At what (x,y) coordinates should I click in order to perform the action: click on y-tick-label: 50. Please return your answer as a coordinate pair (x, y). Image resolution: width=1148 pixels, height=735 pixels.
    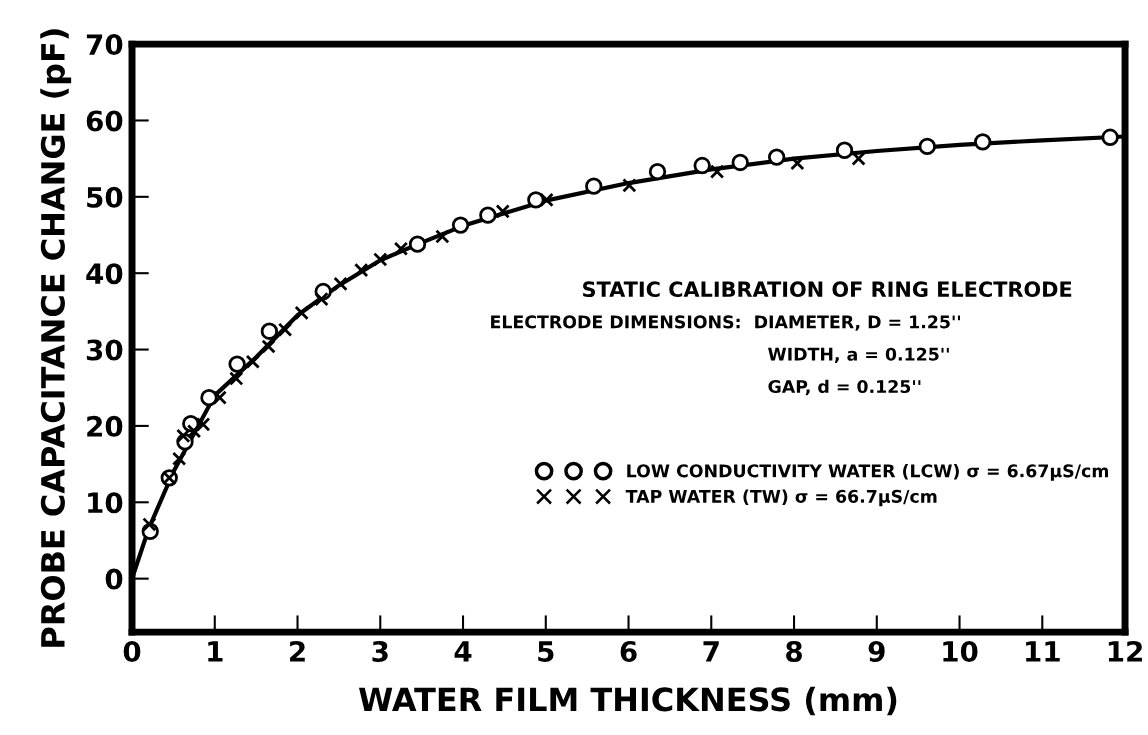
    Looking at the image, I should click on (105, 197).